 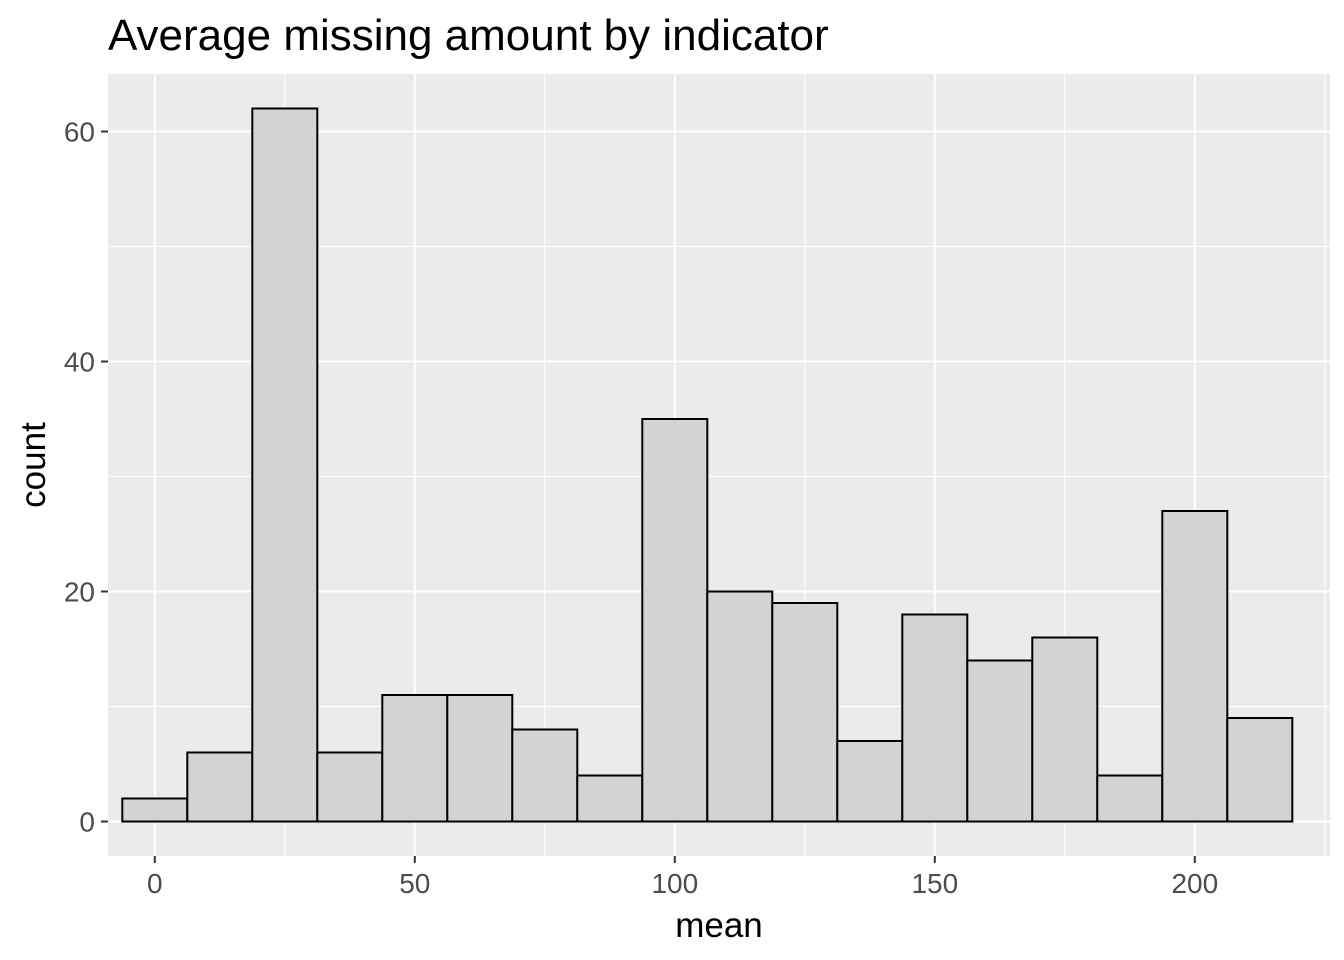 What do you see at coordinates (674, 883) in the screenshot?
I see `x-tick-label: 100` at bounding box center [674, 883].